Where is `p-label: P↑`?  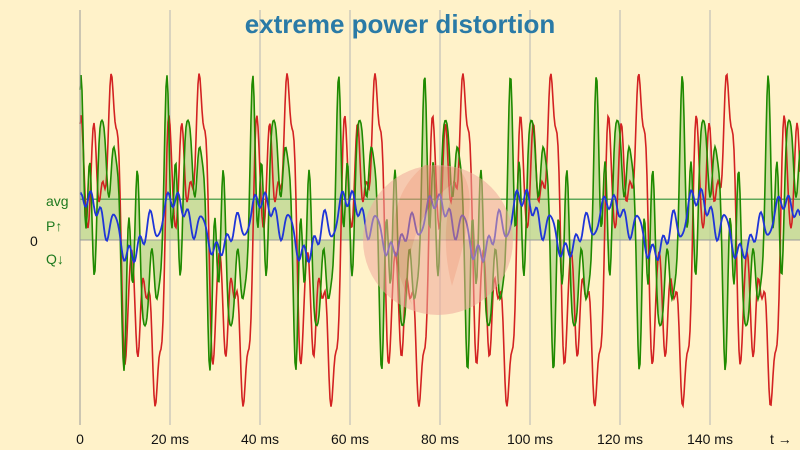
p-label: P↑ is located at coordinates (54, 226).